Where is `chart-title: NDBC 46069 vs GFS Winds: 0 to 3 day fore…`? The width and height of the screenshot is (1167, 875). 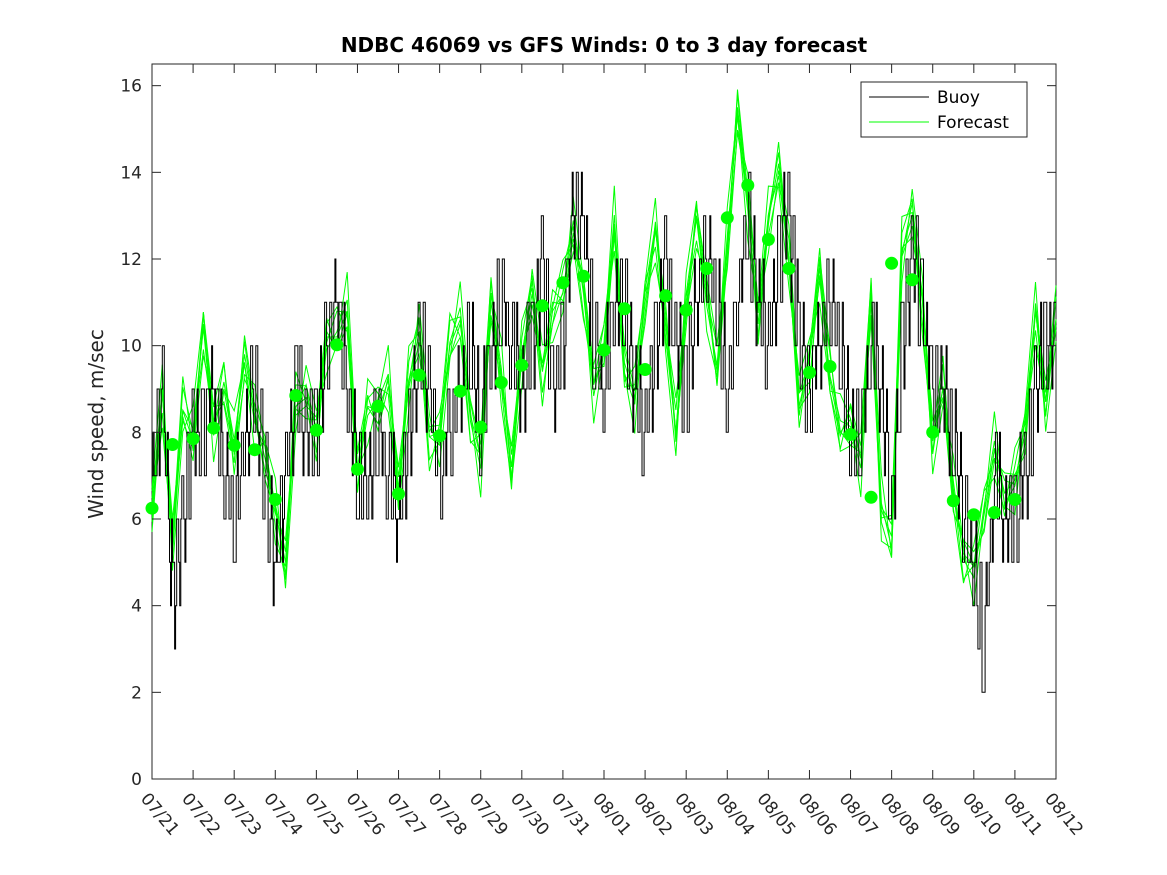
chart-title: NDBC 46069 vs GFS Winds: 0 to 3 day fore… is located at coordinates (604, 45).